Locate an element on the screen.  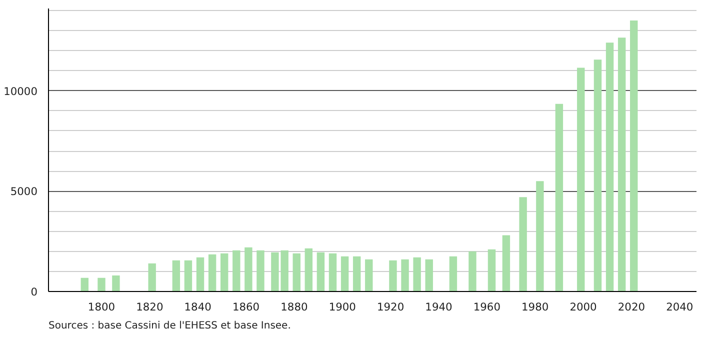
x-tick-label: 2040 is located at coordinates (680, 307).